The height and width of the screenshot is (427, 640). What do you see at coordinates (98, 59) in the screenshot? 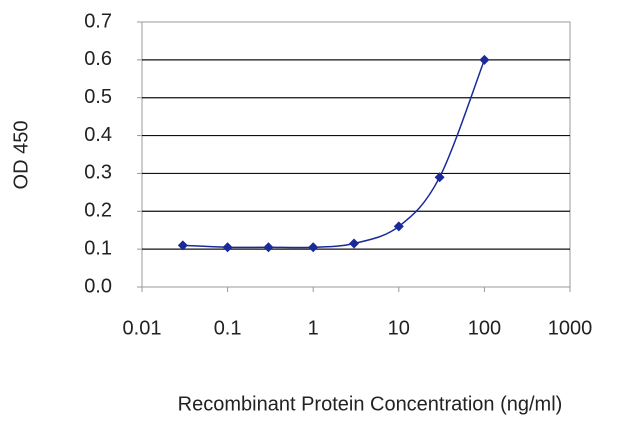
I see `y-tick-label: 0.6` at bounding box center [98, 59].